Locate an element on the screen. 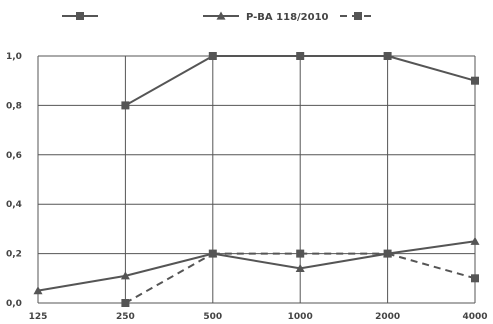 This screenshot has height=324, width=493. legend-label-2: P-BA 118/2010 is located at coordinates (287, 17).